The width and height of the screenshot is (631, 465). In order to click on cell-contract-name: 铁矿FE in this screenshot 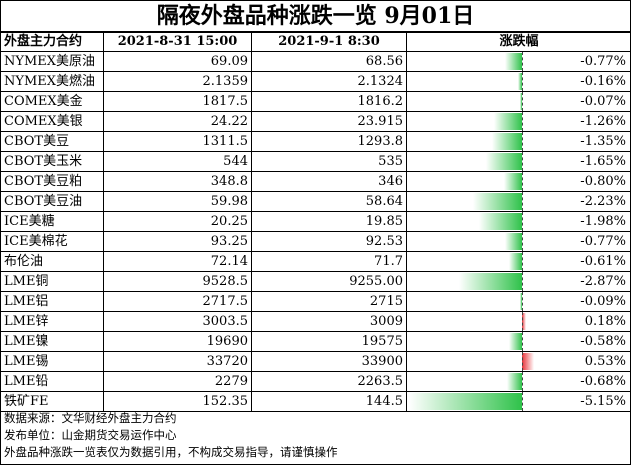, I will do `click(52, 401)`.